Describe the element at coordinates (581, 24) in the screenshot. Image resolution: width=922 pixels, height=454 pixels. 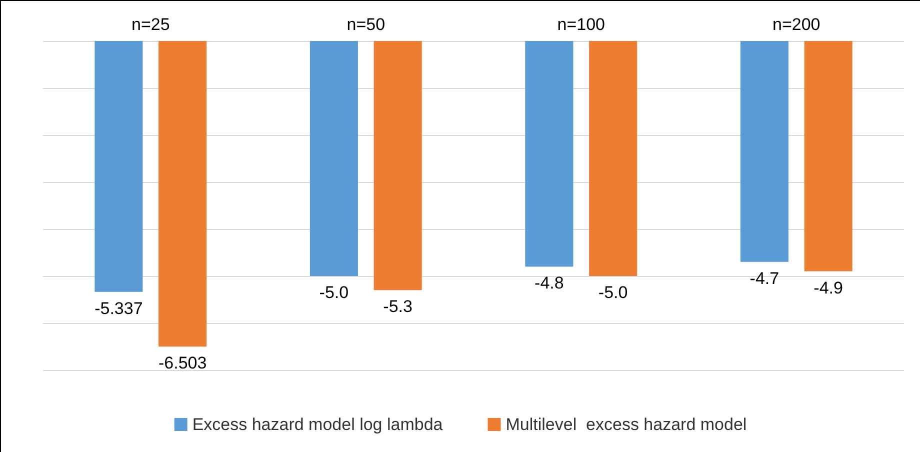
I see `x-tick-label: n=100` at that location.